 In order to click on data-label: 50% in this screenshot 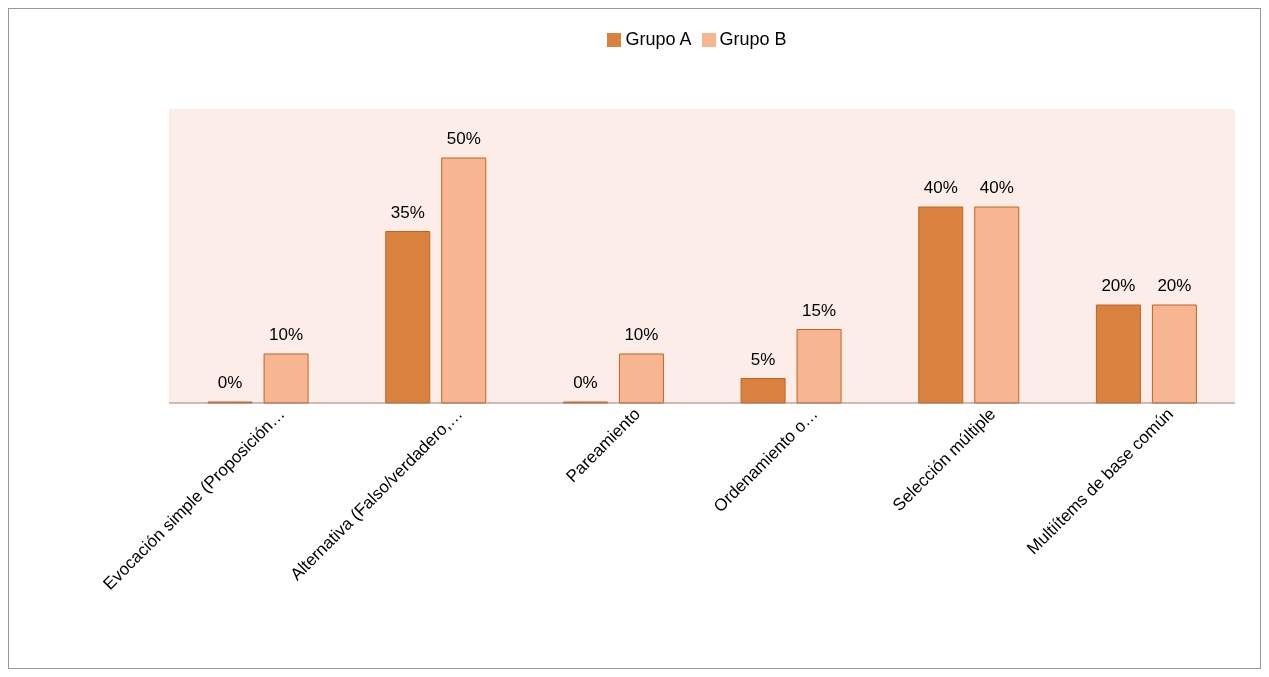, I will do `click(463, 138)`.